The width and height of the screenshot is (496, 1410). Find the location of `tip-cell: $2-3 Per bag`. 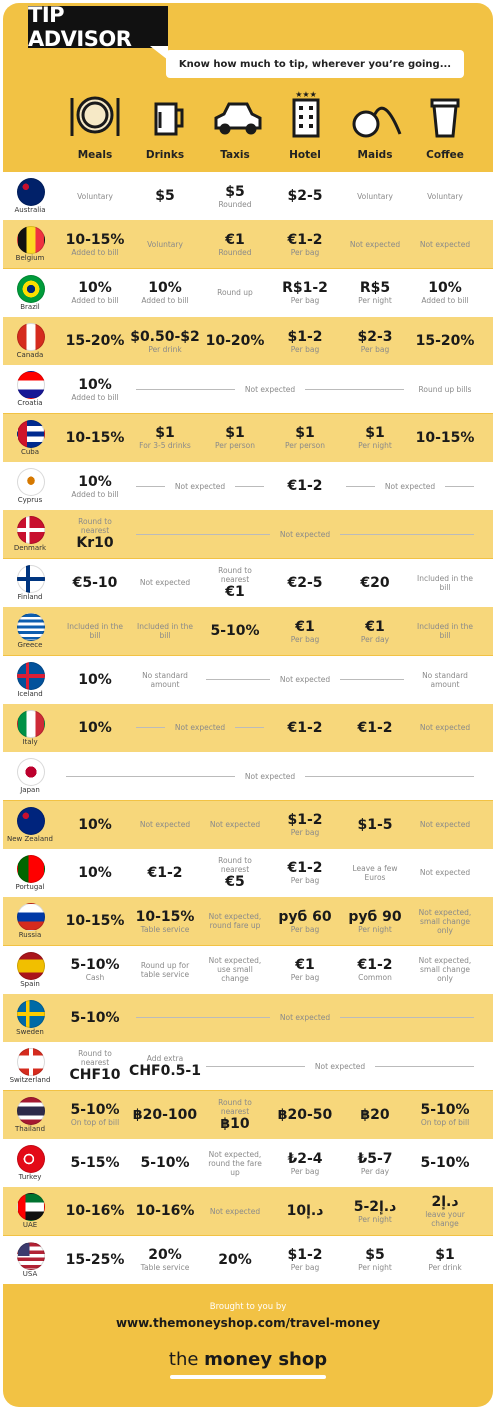

tip-cell: $2-3 Per bag is located at coordinates (375, 341).